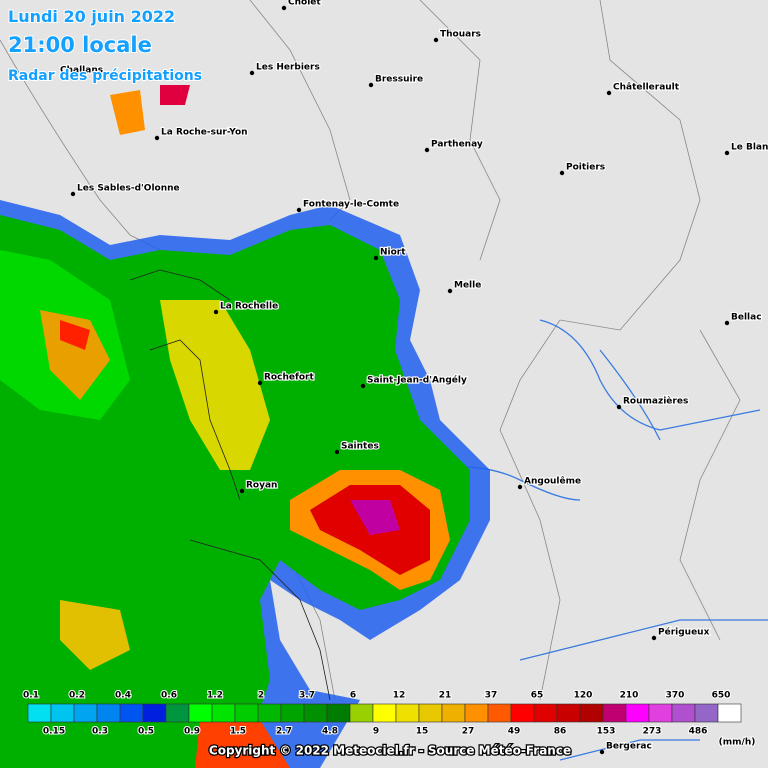 This screenshot has height=768, width=768. What do you see at coordinates (491, 696) in the screenshot?
I see `legend-value: 37` at bounding box center [491, 696].